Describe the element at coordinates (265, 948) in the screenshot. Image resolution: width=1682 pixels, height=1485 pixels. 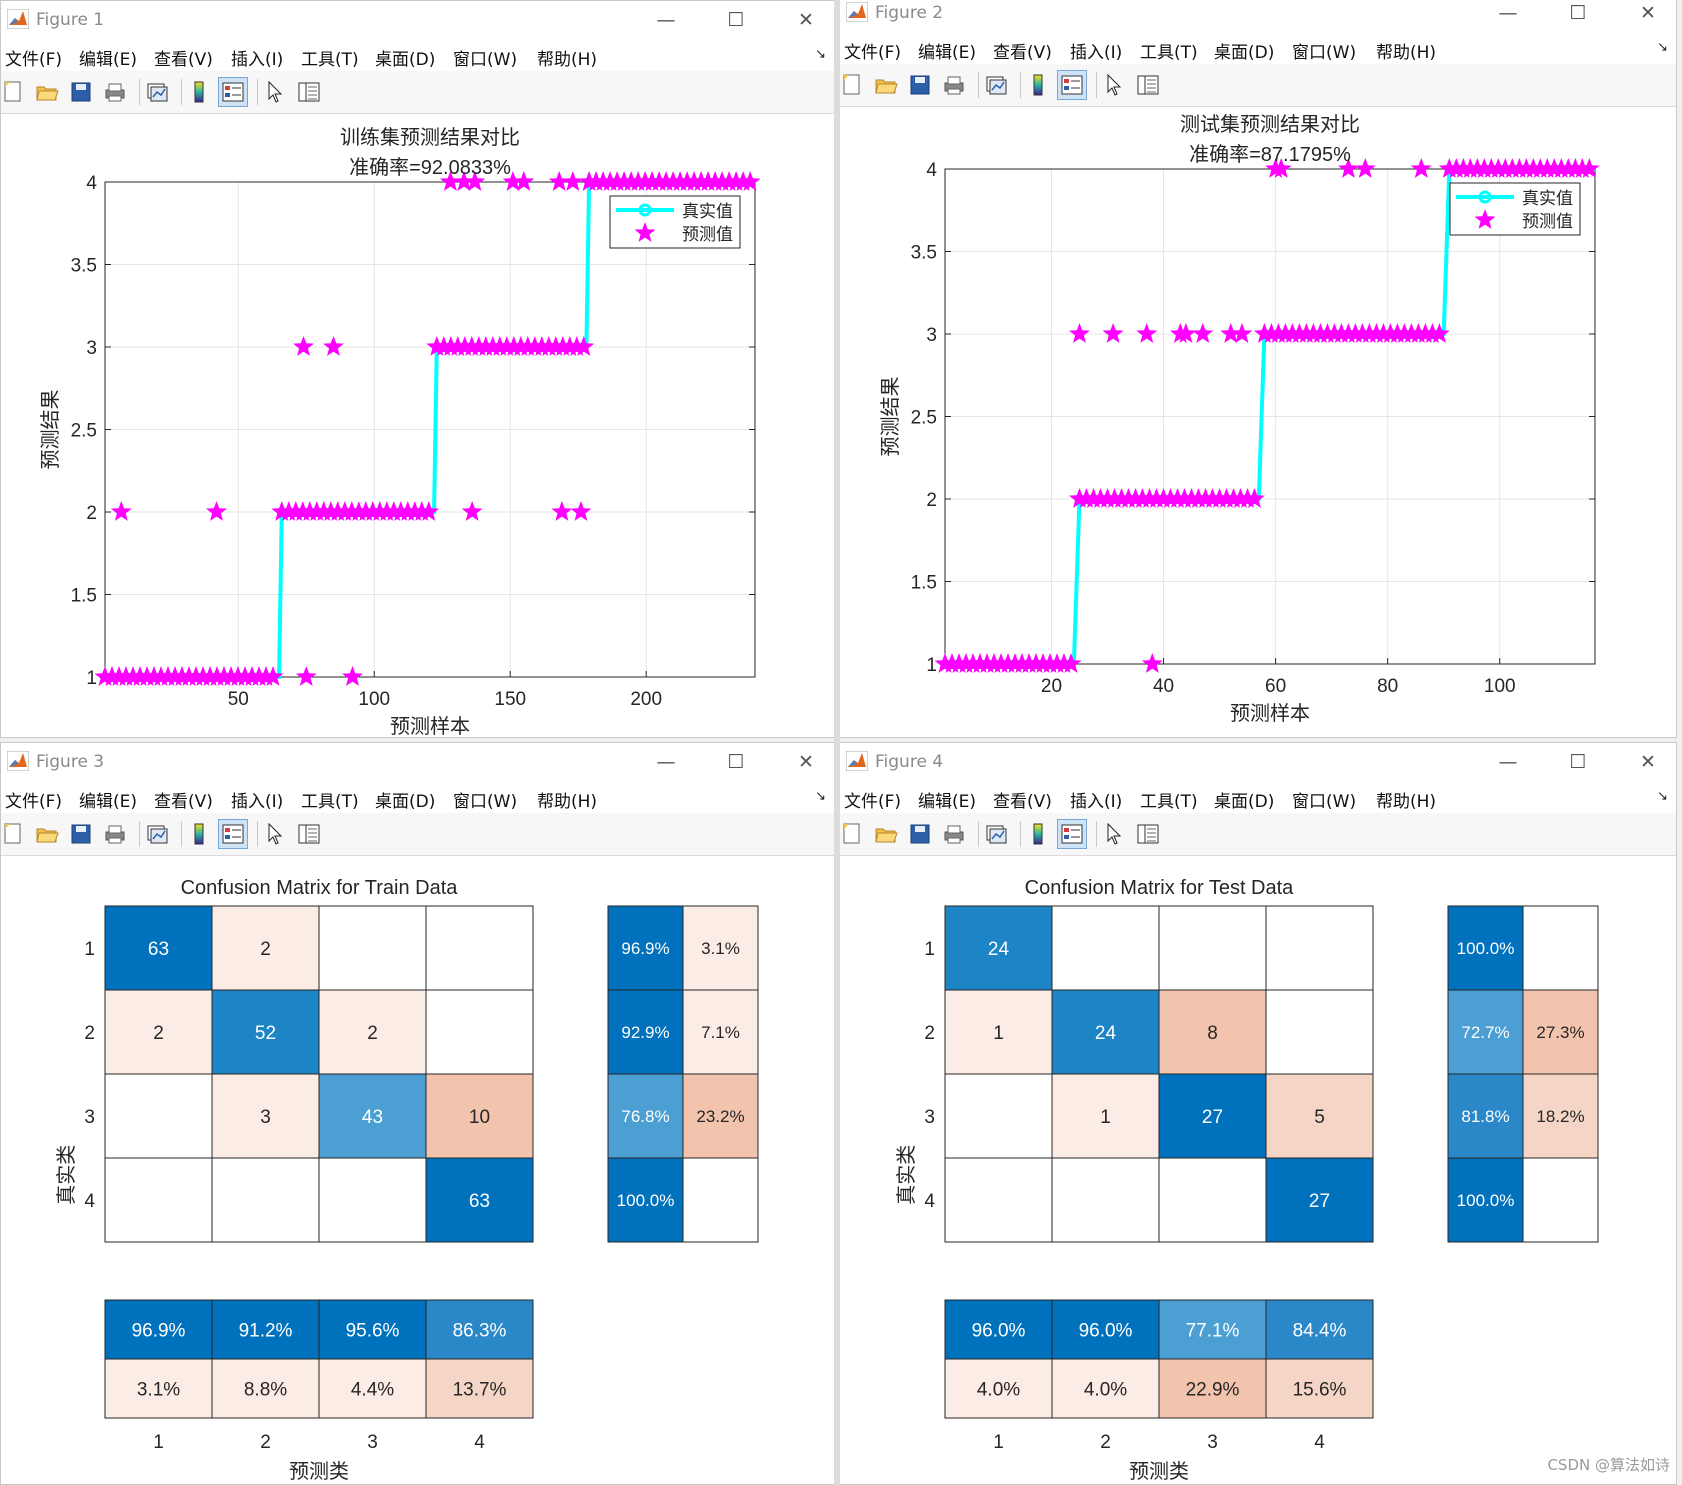
I see `confusion-cell: 2` at that location.